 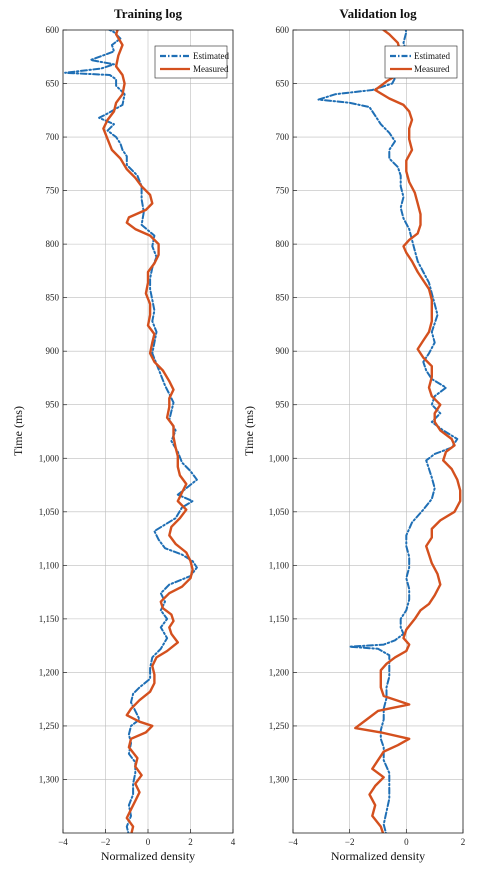 I want to click on x-ticks: −4 −2 0 2, so click(x=376, y=838).